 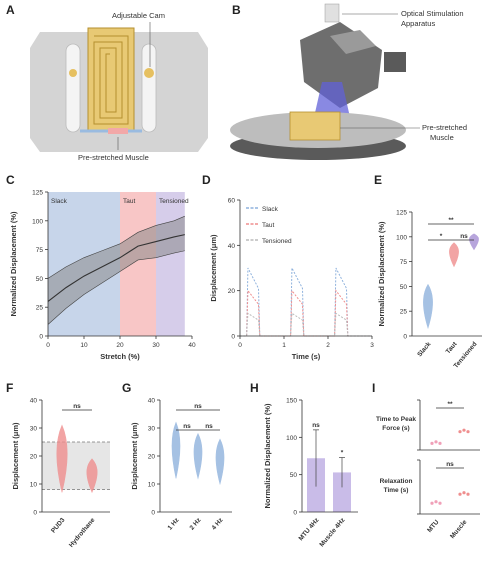 I want to click on d-legend-taut: Taut, so click(x=268, y=225).